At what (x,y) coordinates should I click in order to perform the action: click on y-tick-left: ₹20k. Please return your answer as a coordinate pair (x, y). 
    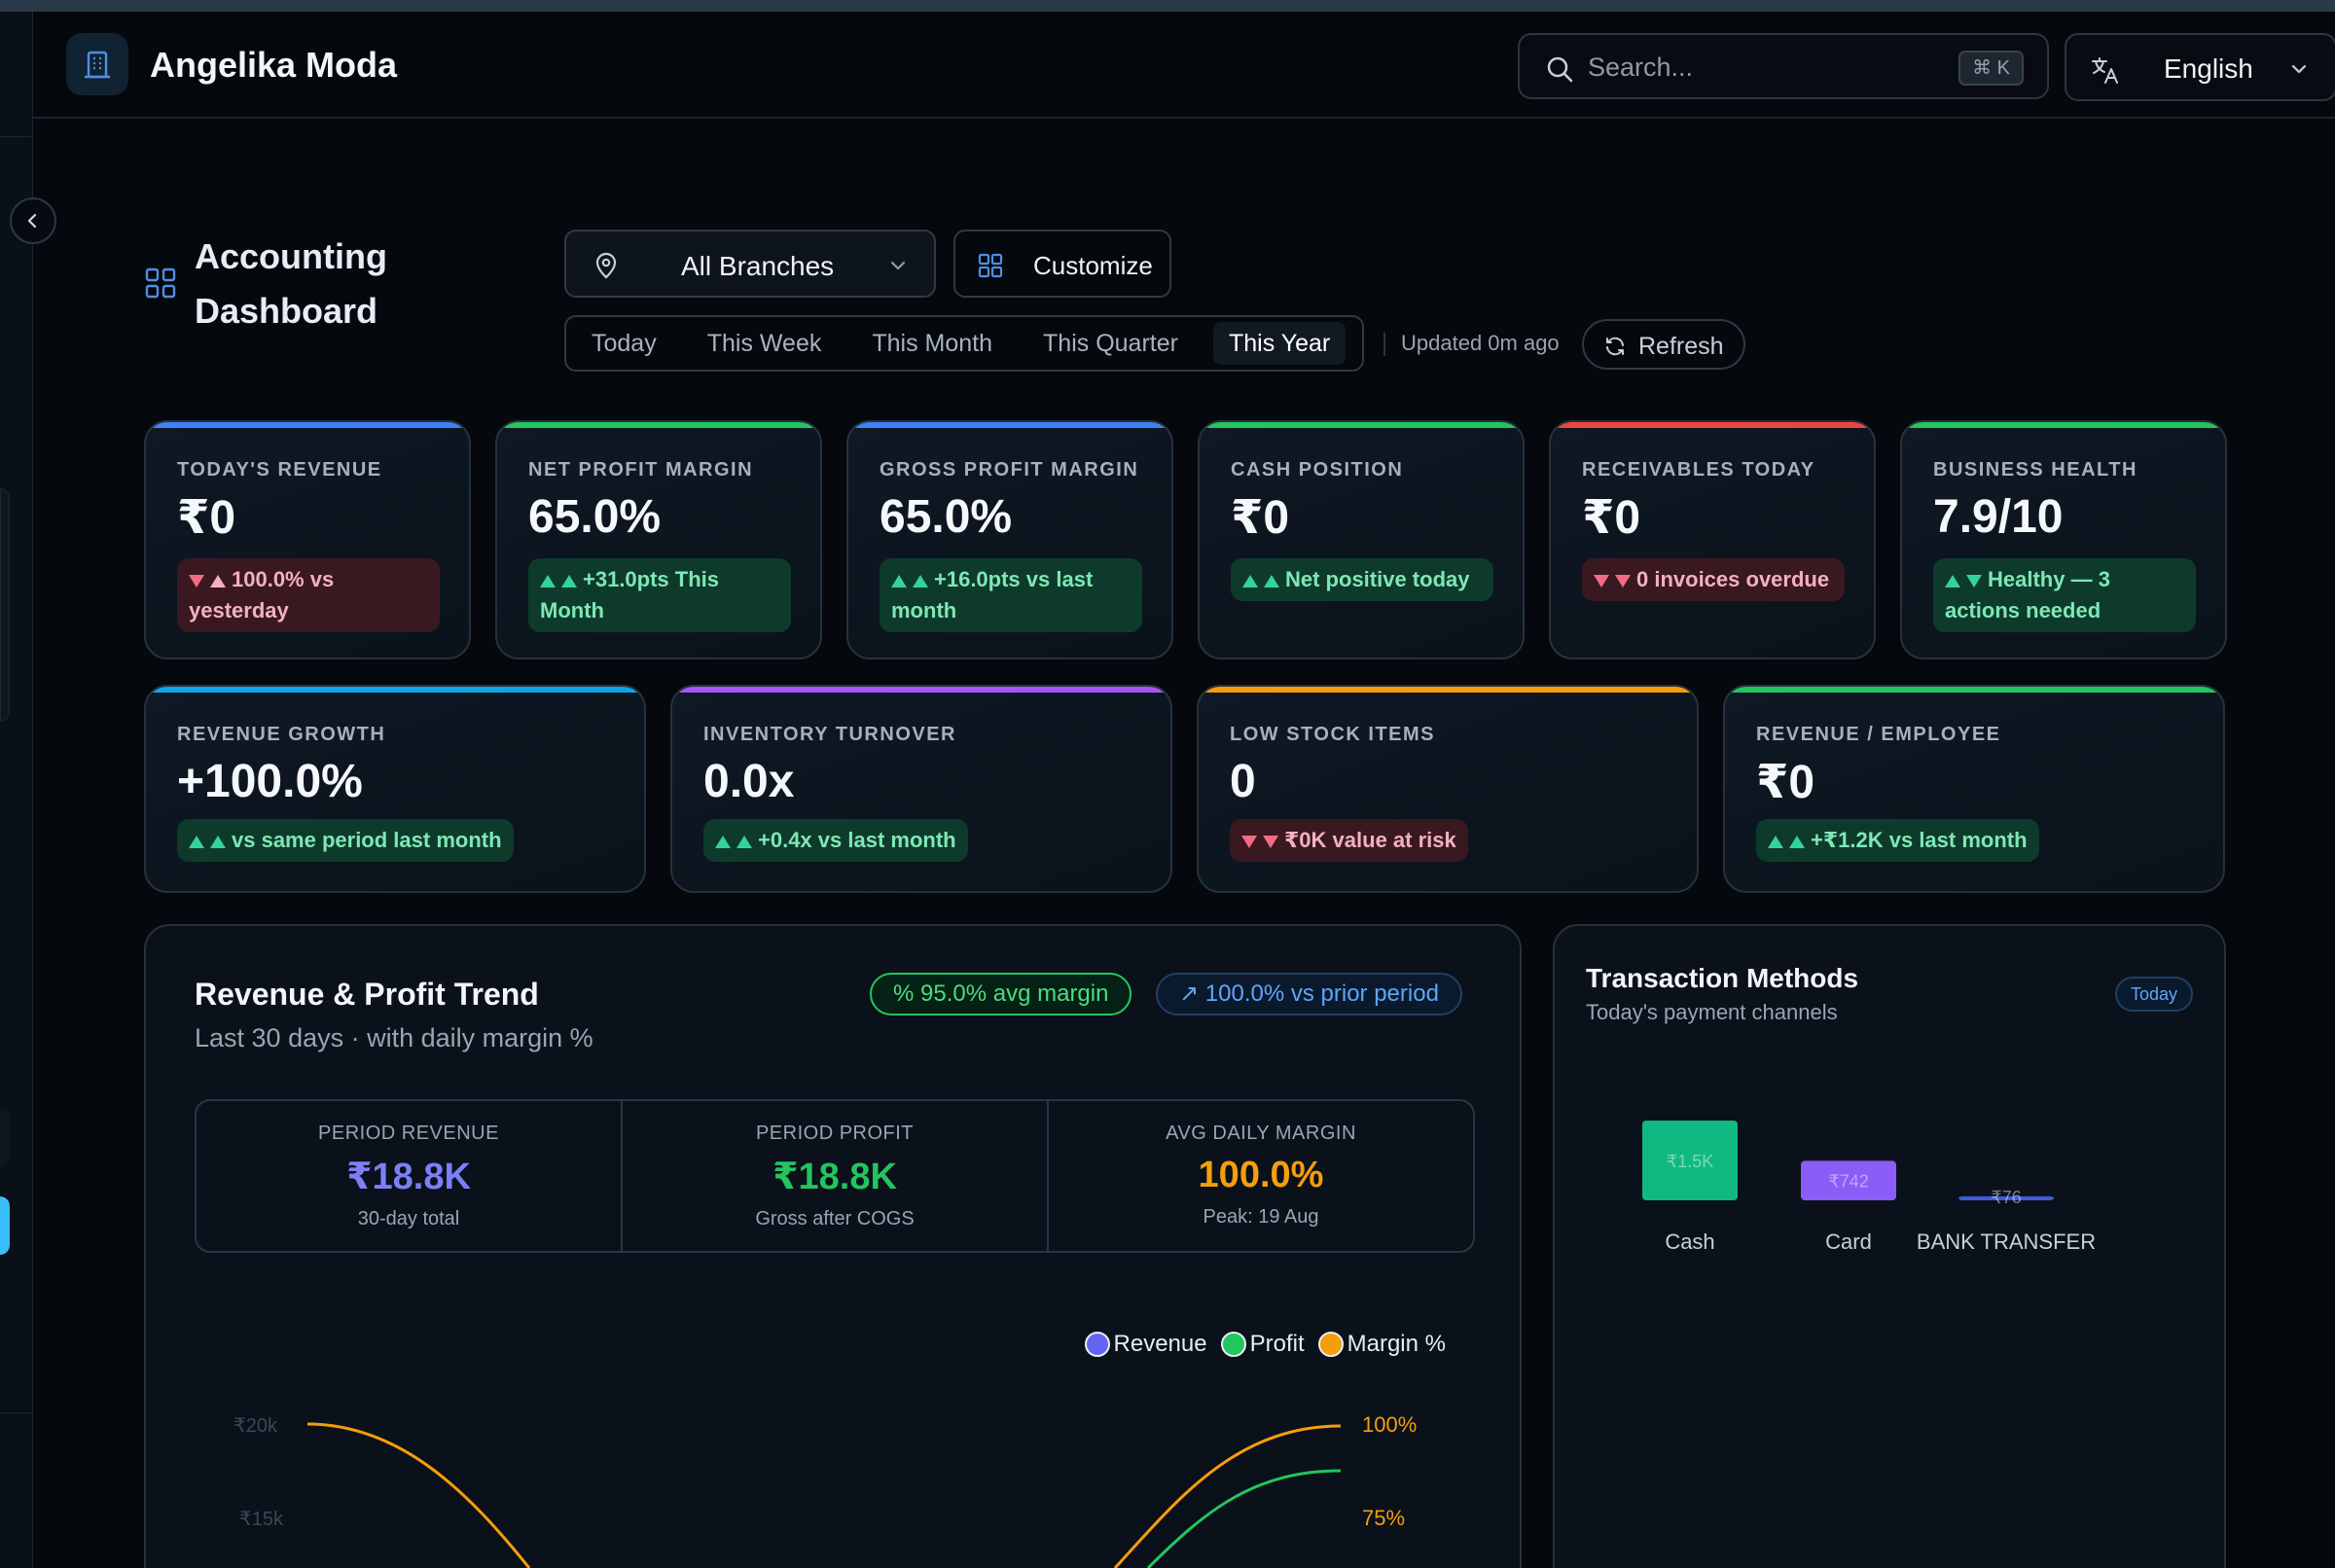
    Looking at the image, I should click on (256, 1426).